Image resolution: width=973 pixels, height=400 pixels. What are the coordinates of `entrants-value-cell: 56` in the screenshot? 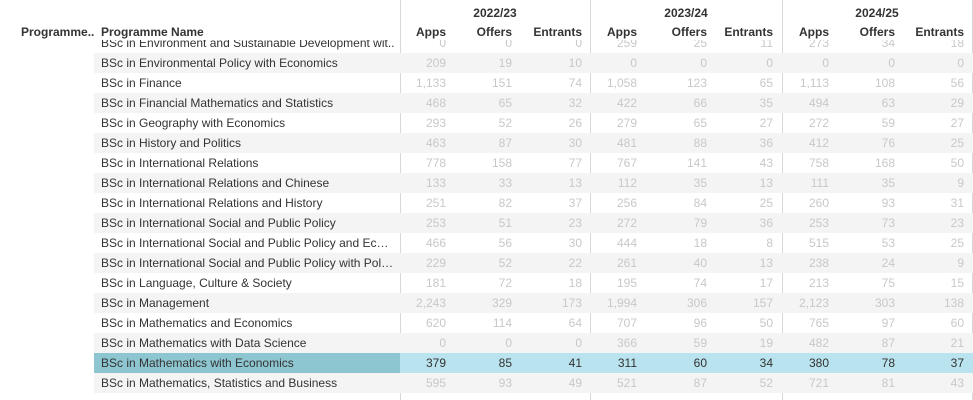 It's located at (957, 83).